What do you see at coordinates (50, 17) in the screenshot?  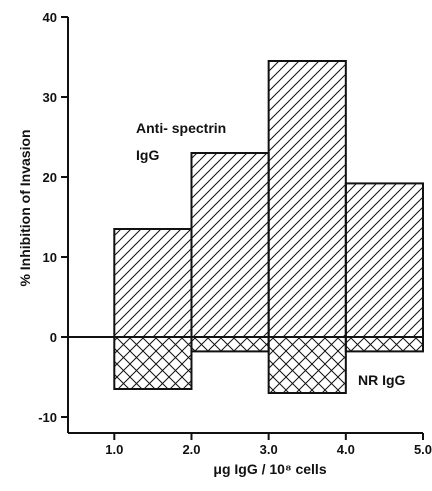 I see `y-tick-label: 40` at bounding box center [50, 17].